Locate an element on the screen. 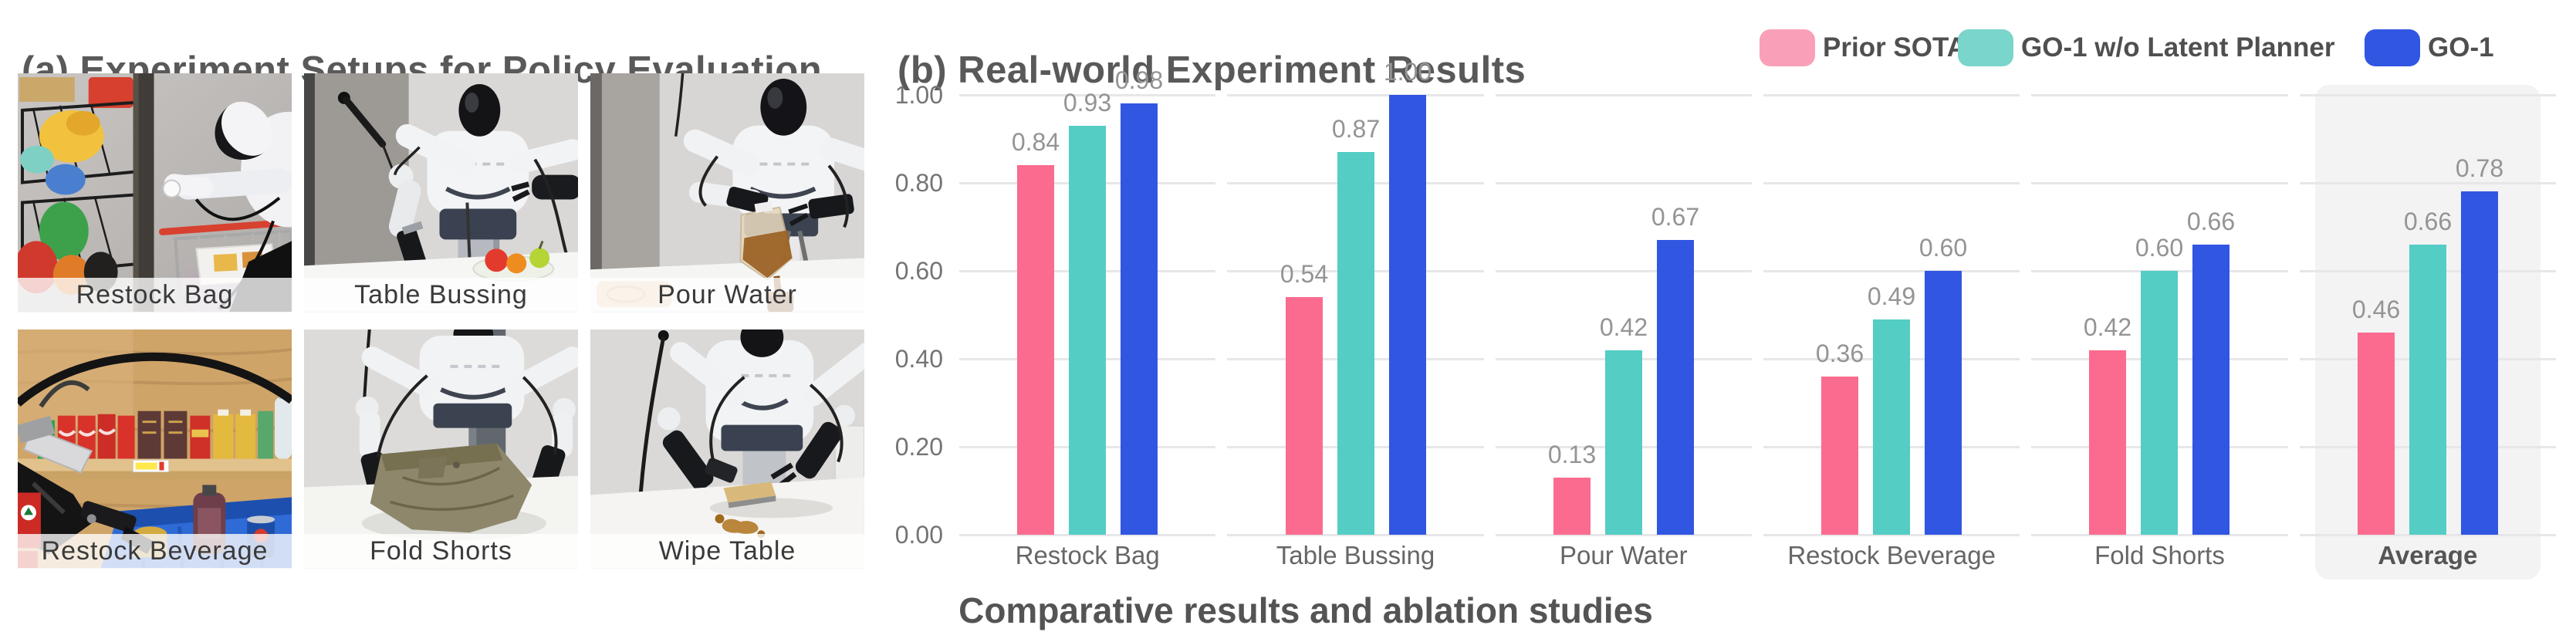 This screenshot has height=642, width=2576. table-bussing-illustration is located at coordinates (441, 193).